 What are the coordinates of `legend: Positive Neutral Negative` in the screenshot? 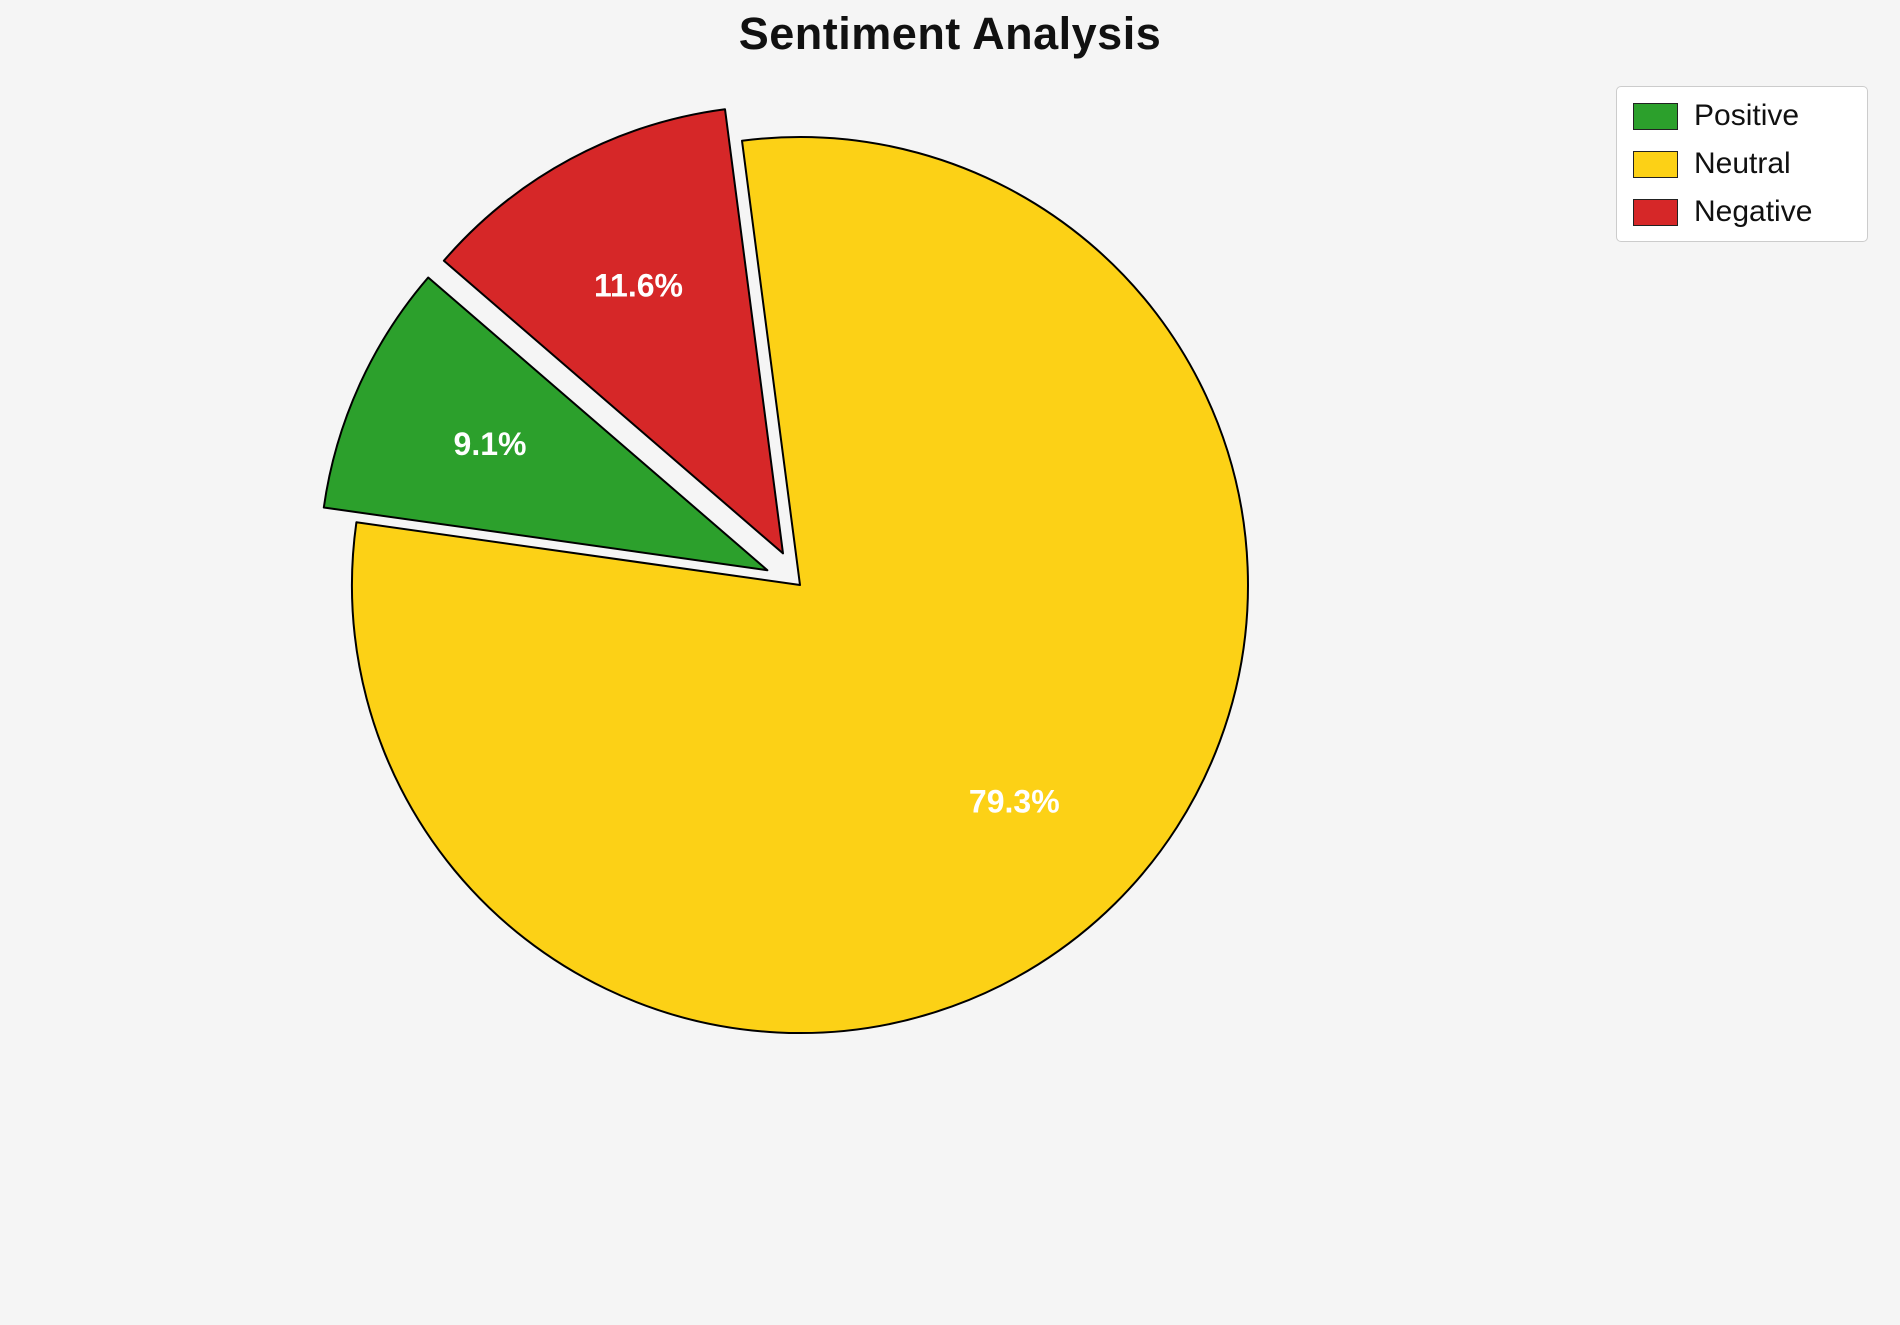 It's located at (1742, 164).